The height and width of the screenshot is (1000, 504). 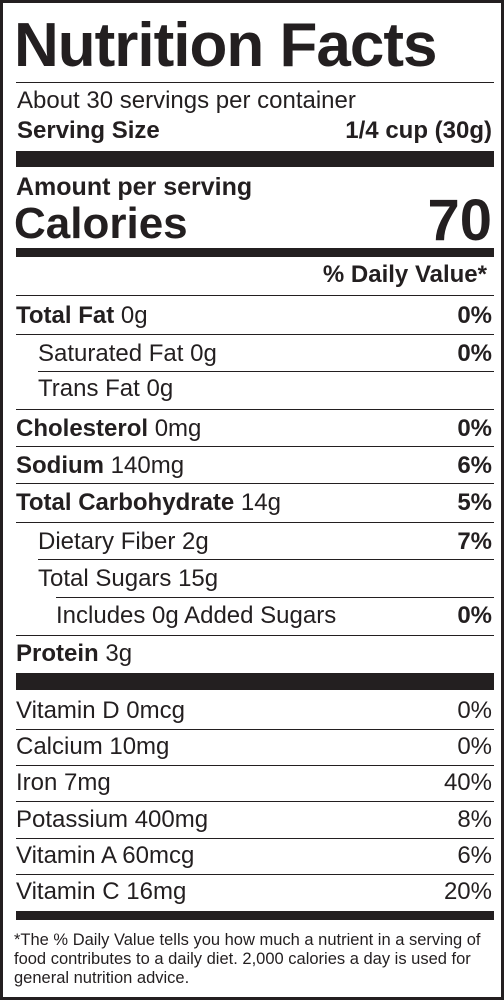 What do you see at coordinates (196, 615) in the screenshot?
I see `nutrient-name: Includes 0g Added Sugars` at bounding box center [196, 615].